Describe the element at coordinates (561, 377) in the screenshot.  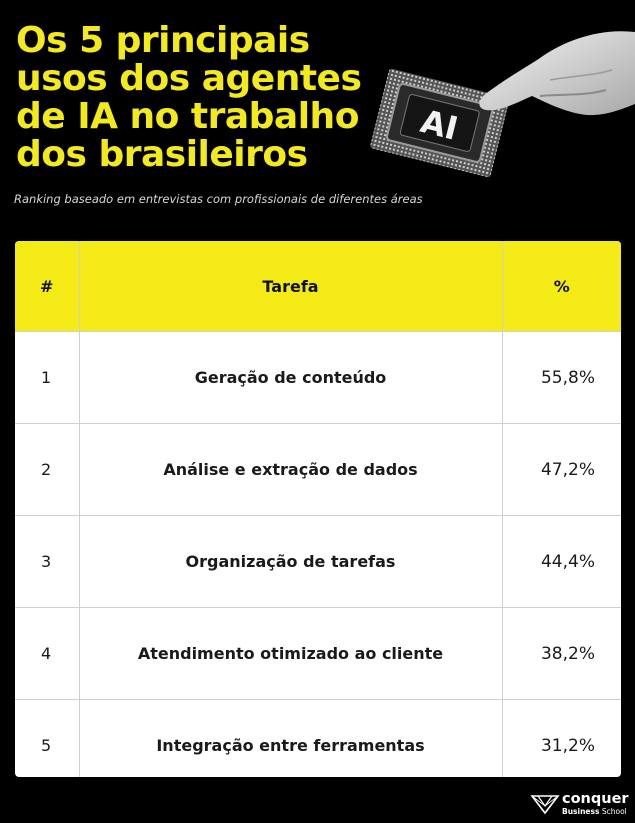
I see `percent-cell: 55,8%` at that location.